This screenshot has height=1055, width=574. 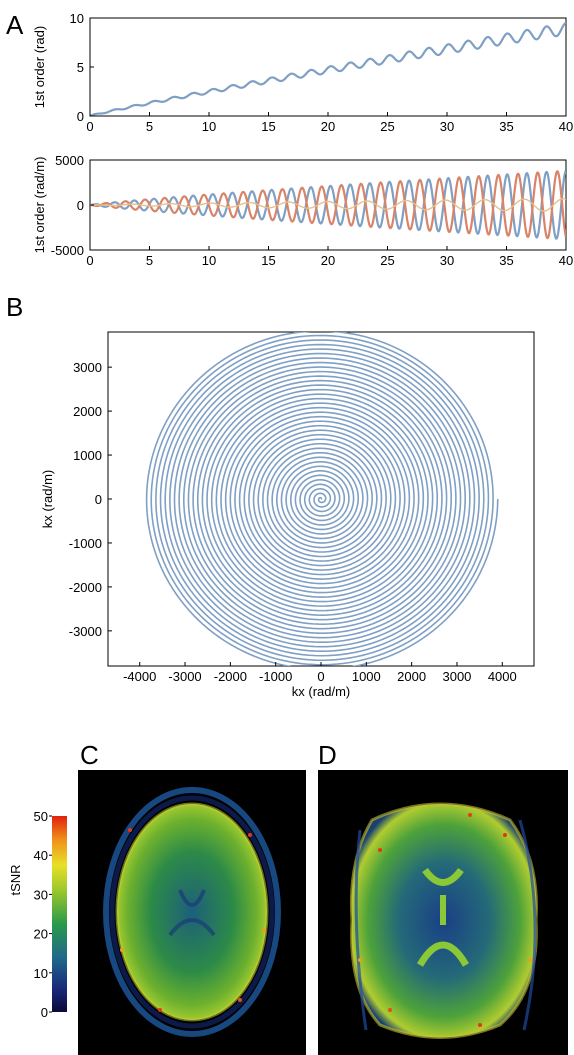 I want to click on brain-c-tissue, so click(x=192, y=912).